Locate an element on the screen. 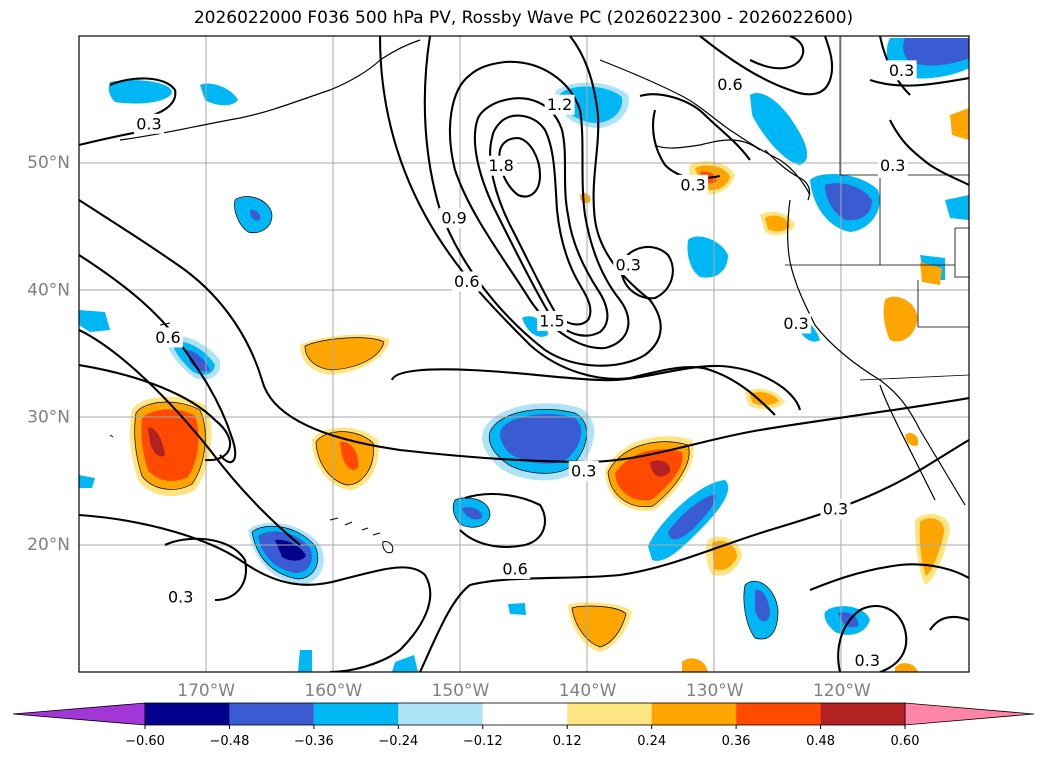 The width and height of the screenshot is (1047, 765). longitude-labels: 170°W 160°W 150°W 140°W 130°W 120°W is located at coordinates (524, 691).